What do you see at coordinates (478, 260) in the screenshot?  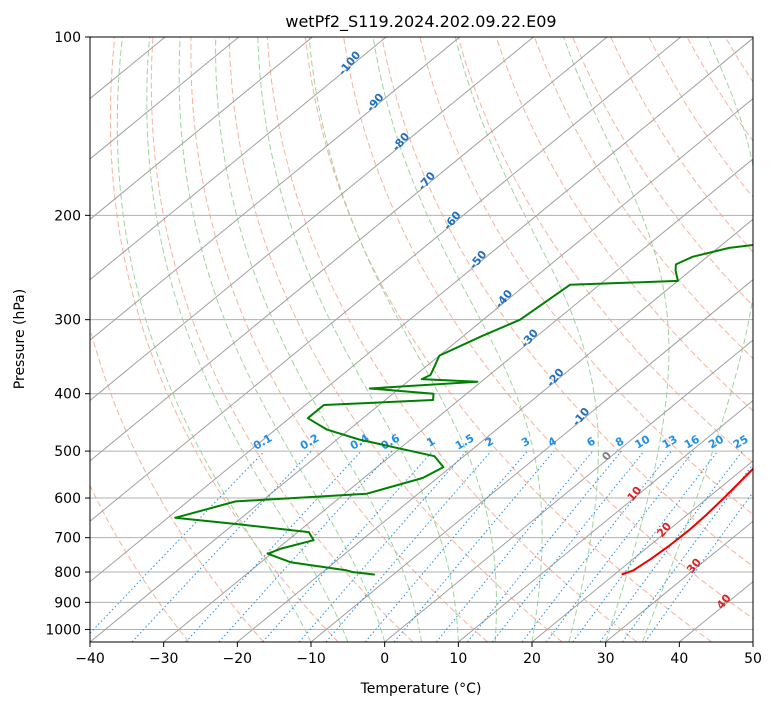 I see `isotherm-label: -50` at bounding box center [478, 260].